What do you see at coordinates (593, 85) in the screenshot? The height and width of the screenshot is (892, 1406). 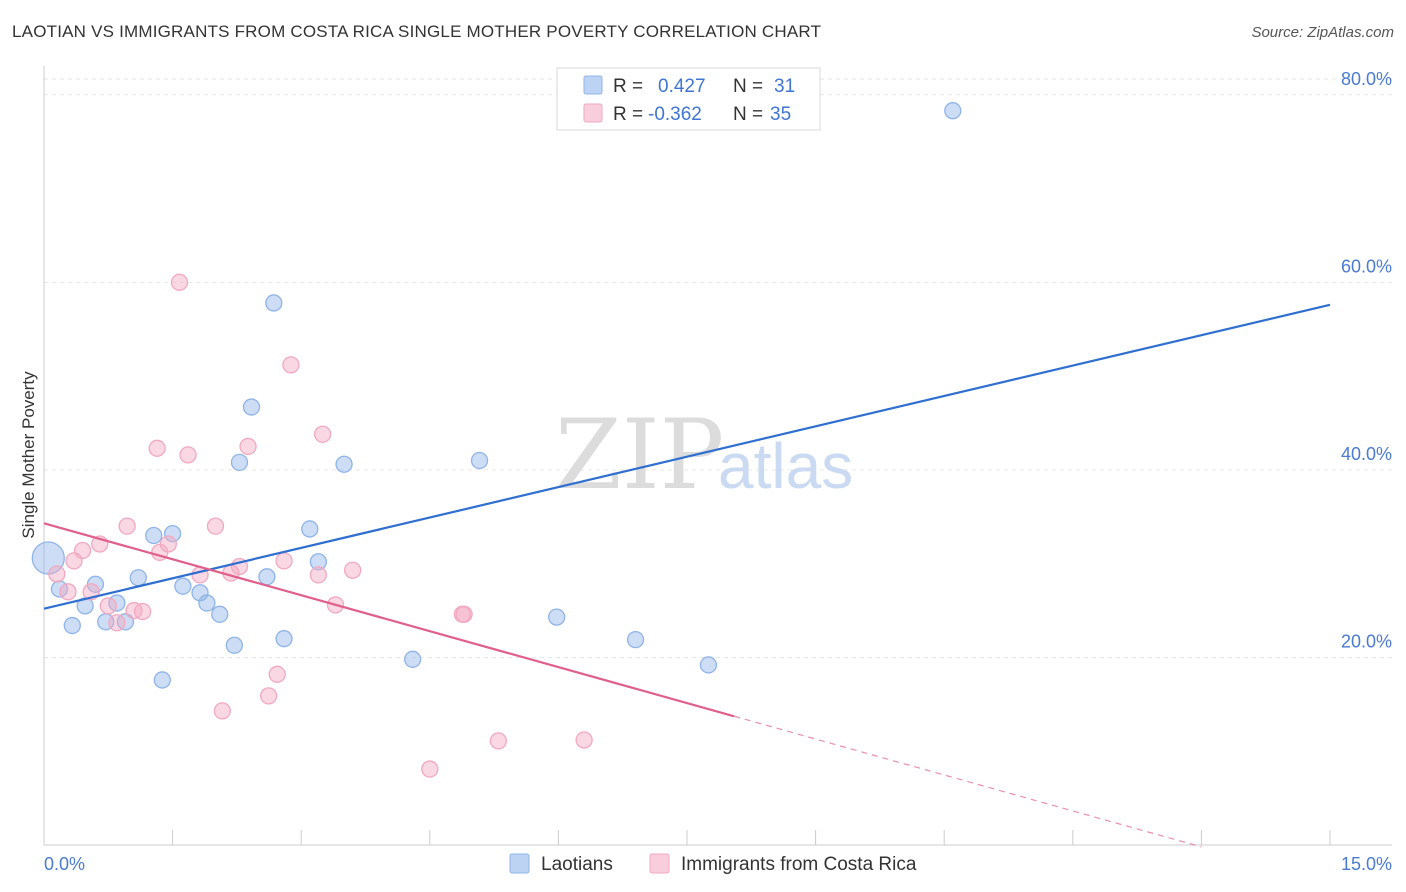 I see `laotians-legend-swatch` at bounding box center [593, 85].